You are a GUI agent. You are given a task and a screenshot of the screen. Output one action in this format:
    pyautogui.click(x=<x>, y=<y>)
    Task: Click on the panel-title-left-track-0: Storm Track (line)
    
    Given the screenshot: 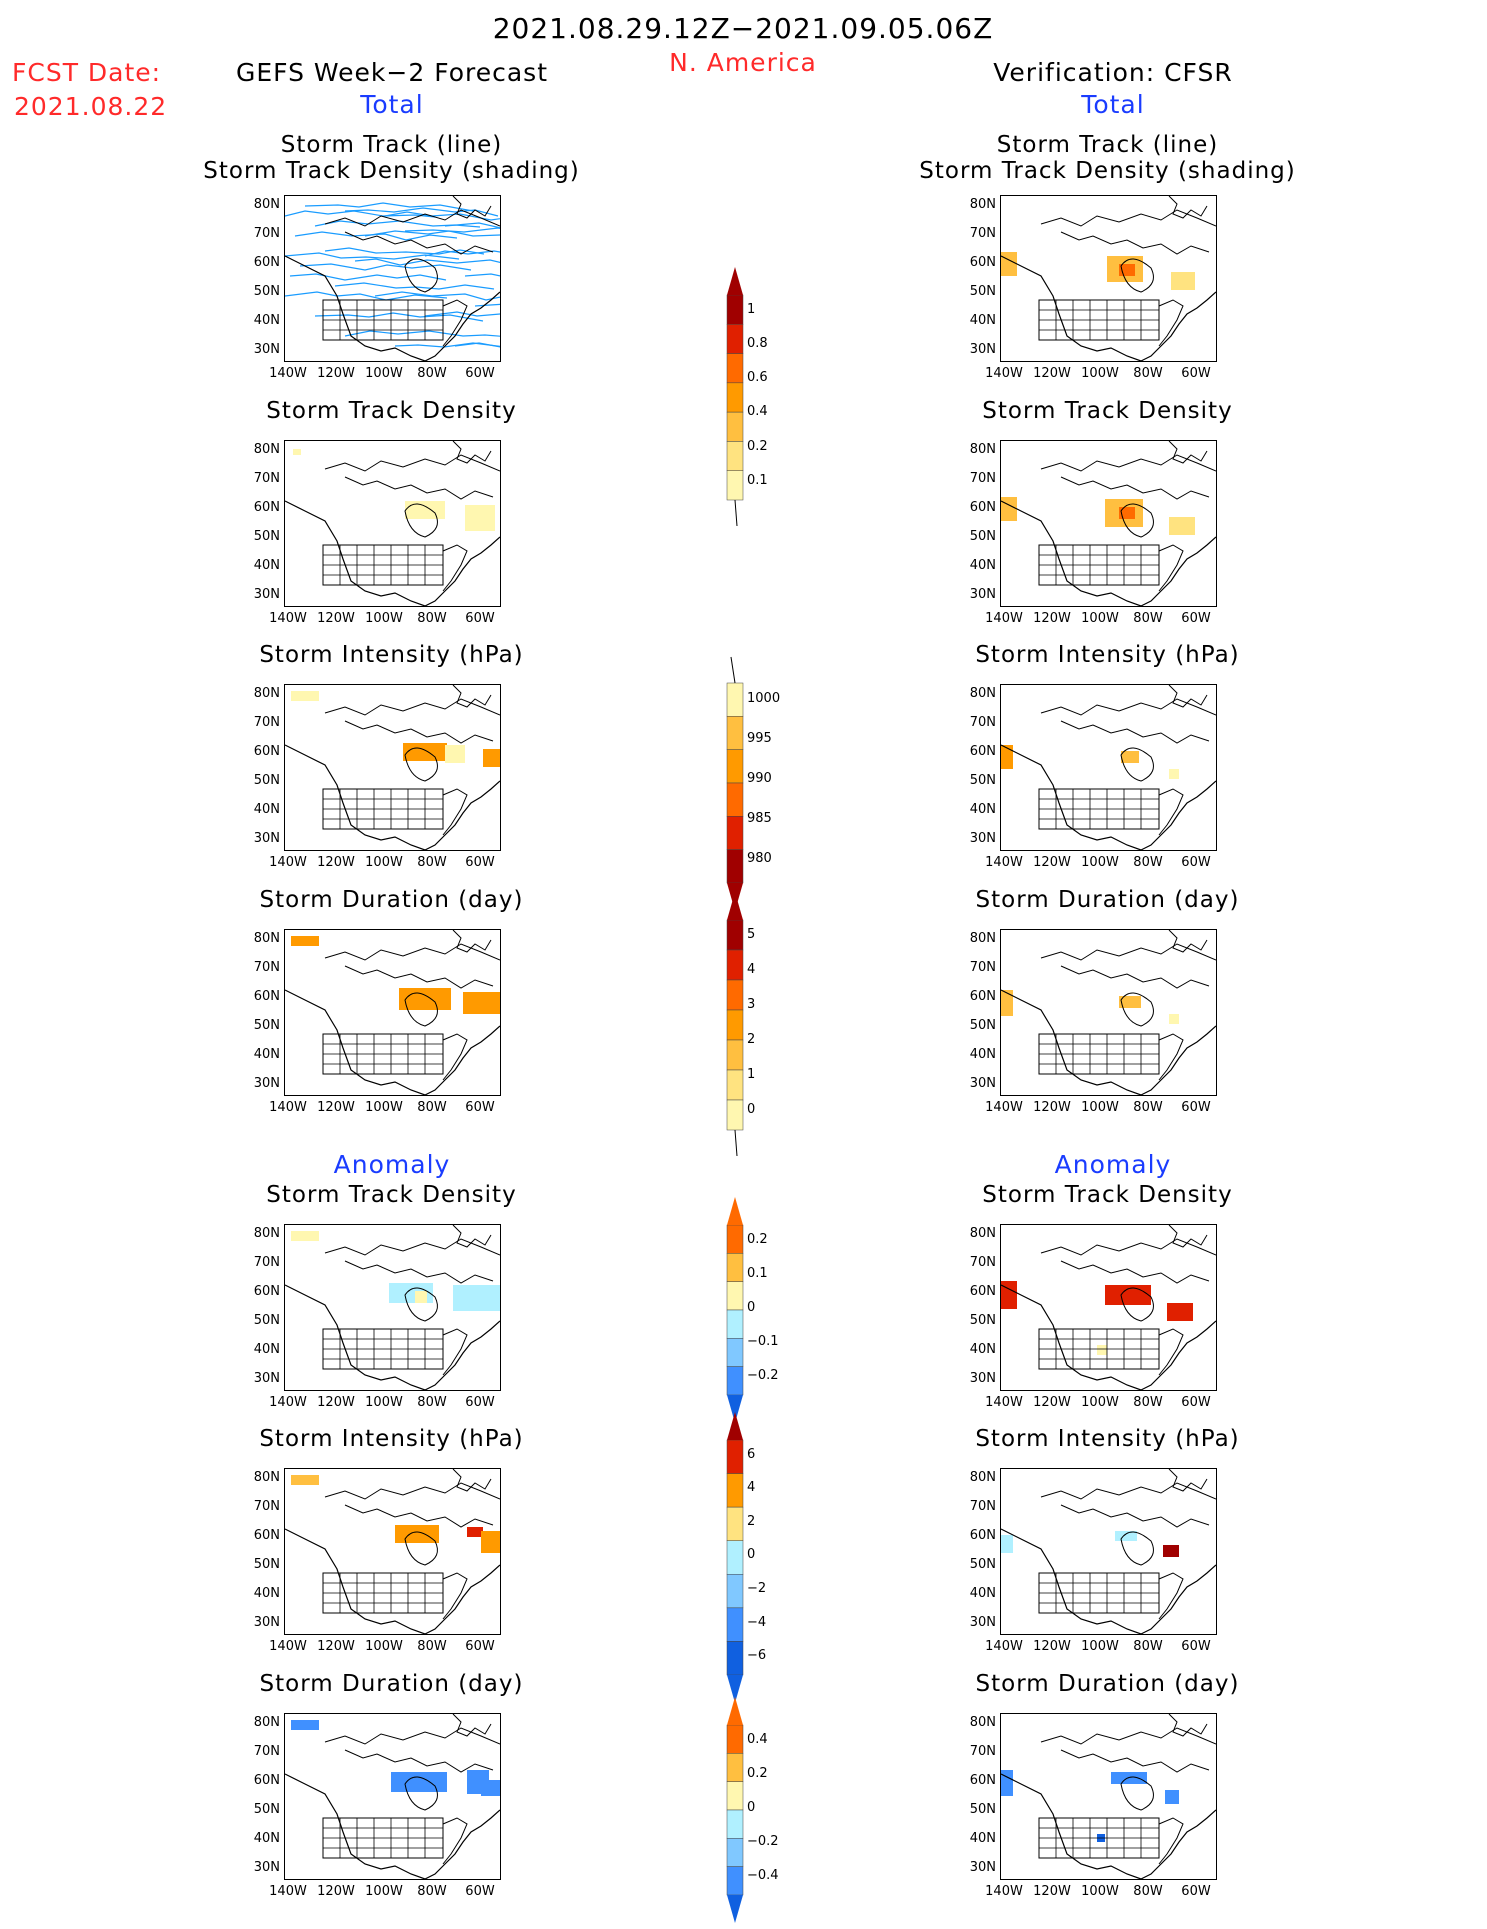 What is the action you would take?
    pyautogui.click(x=391, y=145)
    